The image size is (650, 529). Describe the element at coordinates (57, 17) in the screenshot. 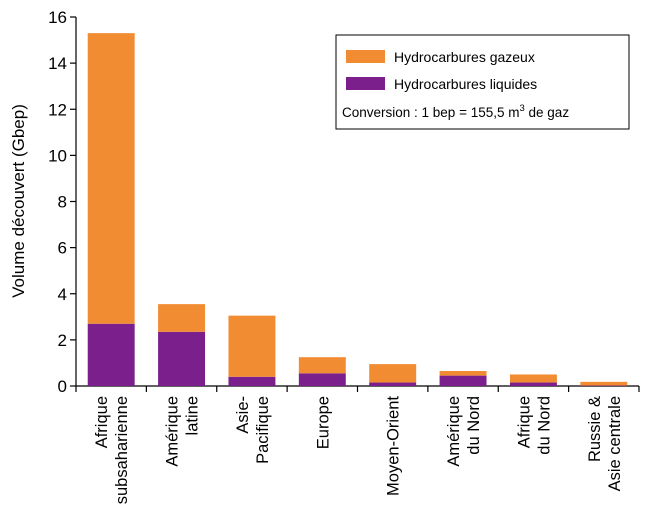

I see `y-tick-label: 16` at that location.